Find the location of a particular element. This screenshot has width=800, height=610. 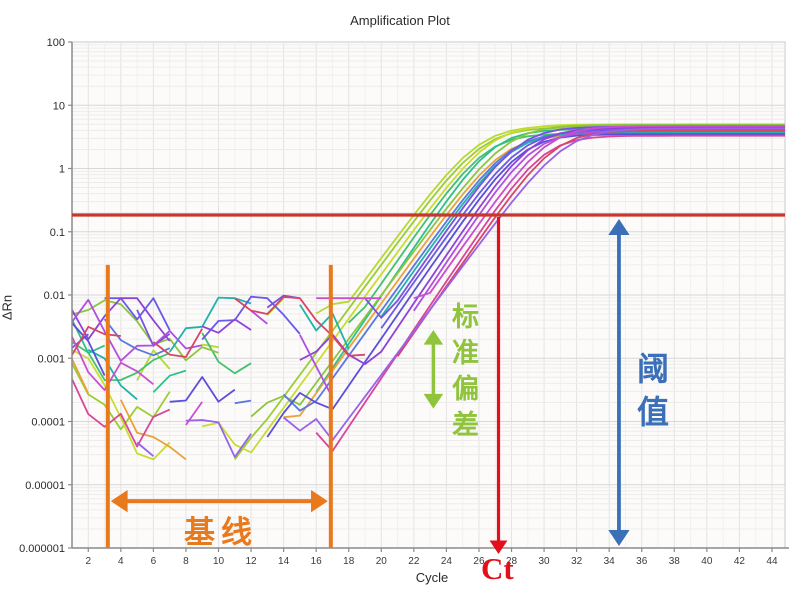

x-tick-label: 28 is located at coordinates (512, 561).